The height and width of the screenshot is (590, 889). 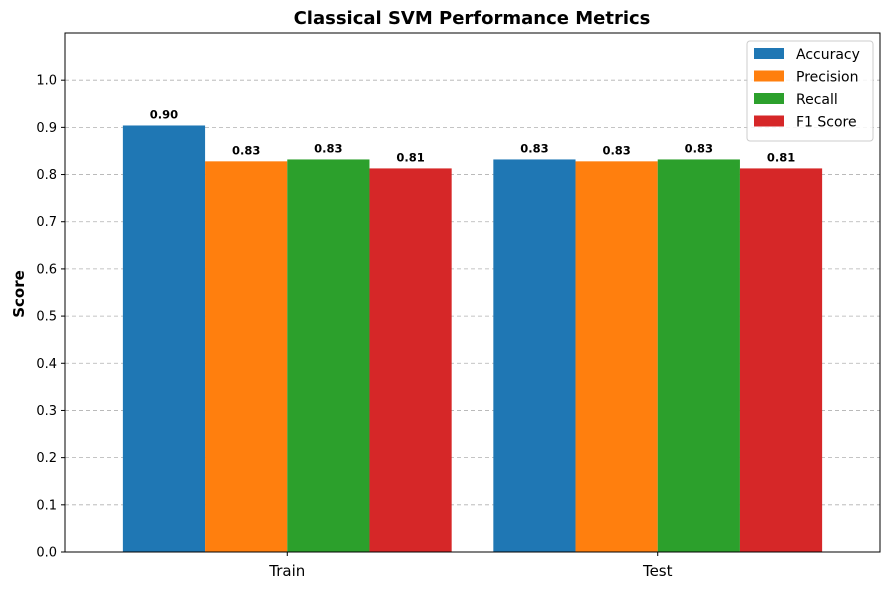 I want to click on y-tick-label: 0.0, so click(x=46, y=553).